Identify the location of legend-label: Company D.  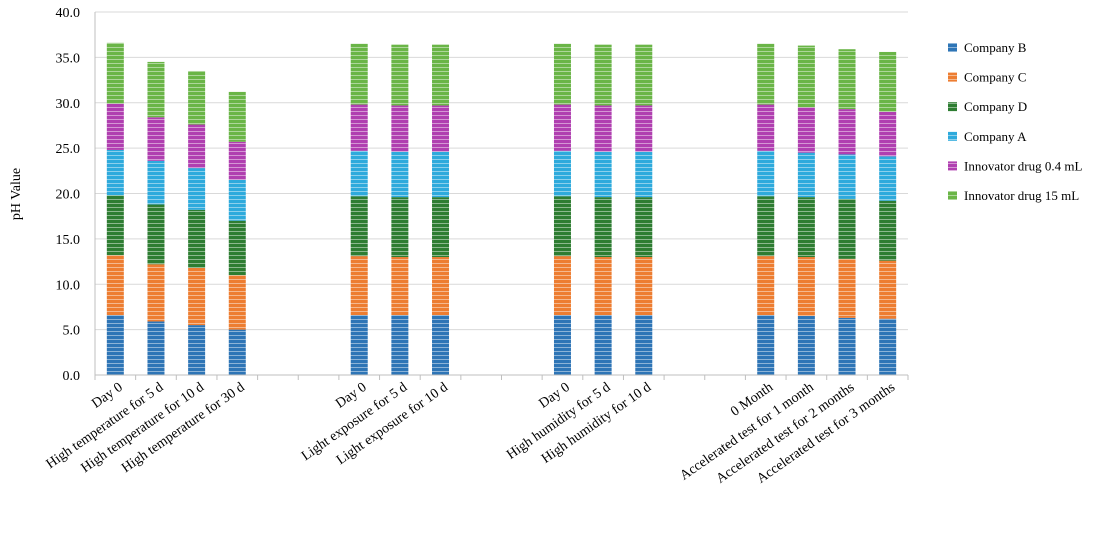
(995, 106).